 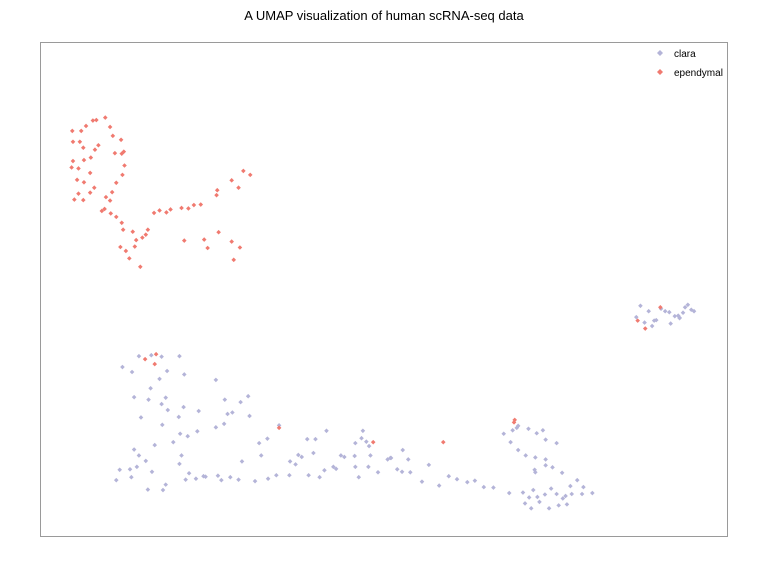 What do you see at coordinates (676, 54) in the screenshot?
I see `legend-entry-0: clara` at bounding box center [676, 54].